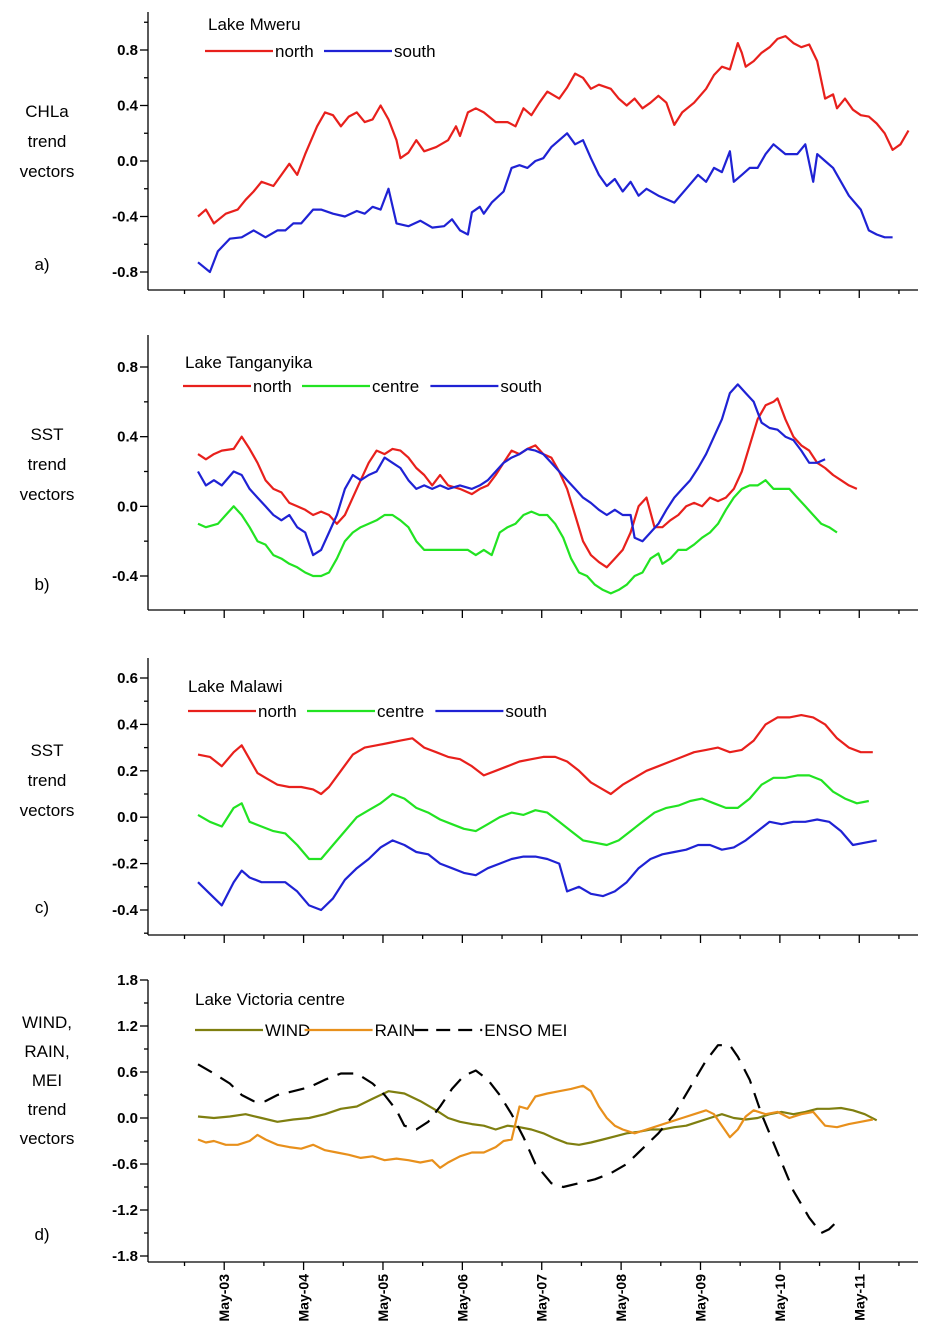 This screenshot has width=935, height=1335. What do you see at coordinates (47, 1022) in the screenshot?
I see `y-axis-label-line: WIND,` at bounding box center [47, 1022].